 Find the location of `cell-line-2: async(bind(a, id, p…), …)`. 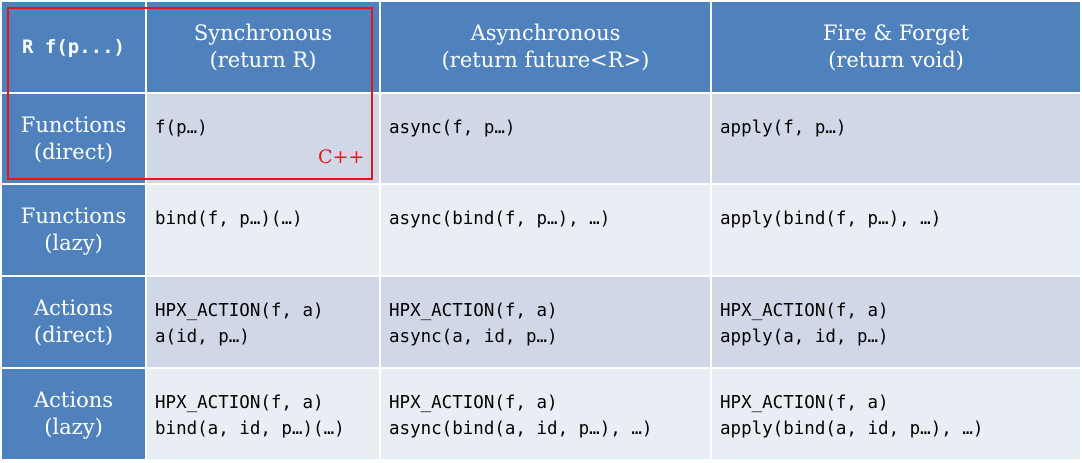

cell-line-2: async(bind(a, id, p…), …) is located at coordinates (521, 429).